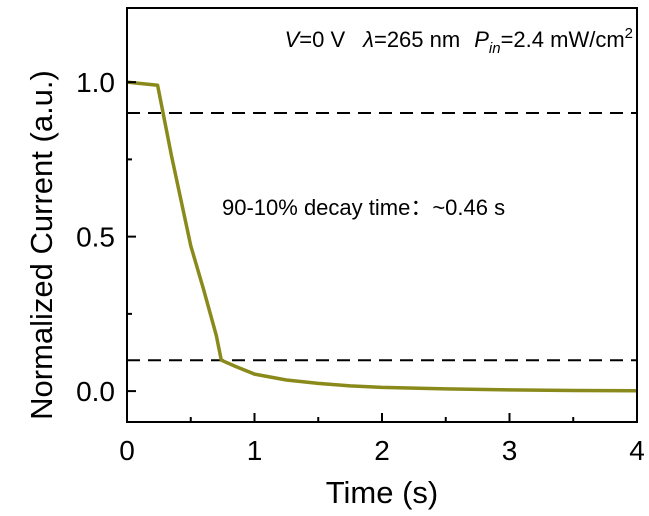 The image size is (649, 516). Describe the element at coordinates (95, 391) in the screenshot. I see `y-tick-label: 0.0` at that location.